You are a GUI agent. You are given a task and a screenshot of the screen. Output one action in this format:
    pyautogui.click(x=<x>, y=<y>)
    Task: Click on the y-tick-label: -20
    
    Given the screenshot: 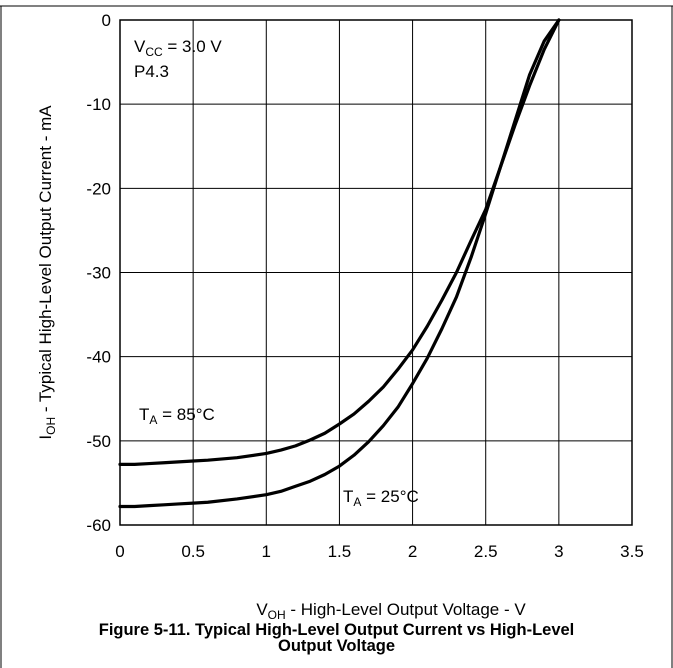 What is the action you would take?
    pyautogui.click(x=98, y=188)
    